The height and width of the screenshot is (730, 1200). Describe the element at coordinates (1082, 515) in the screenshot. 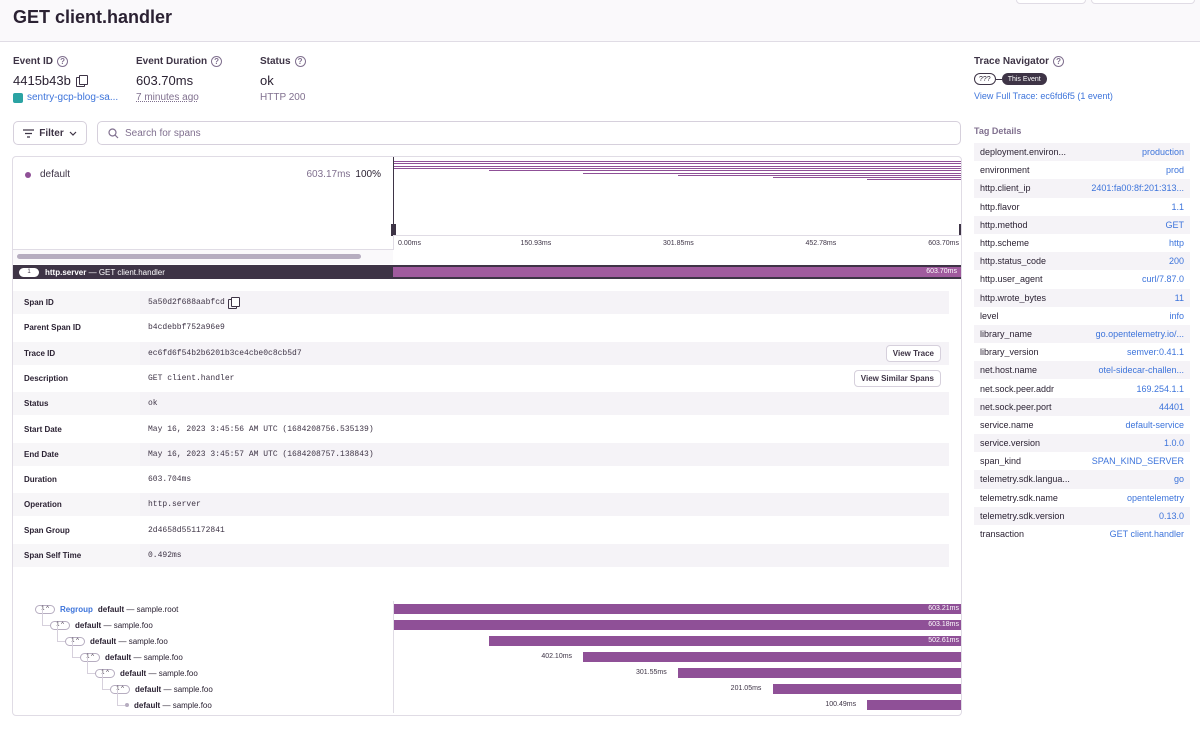

I see `tag-row: telemetry.sdk.version 0.13.0` at that location.